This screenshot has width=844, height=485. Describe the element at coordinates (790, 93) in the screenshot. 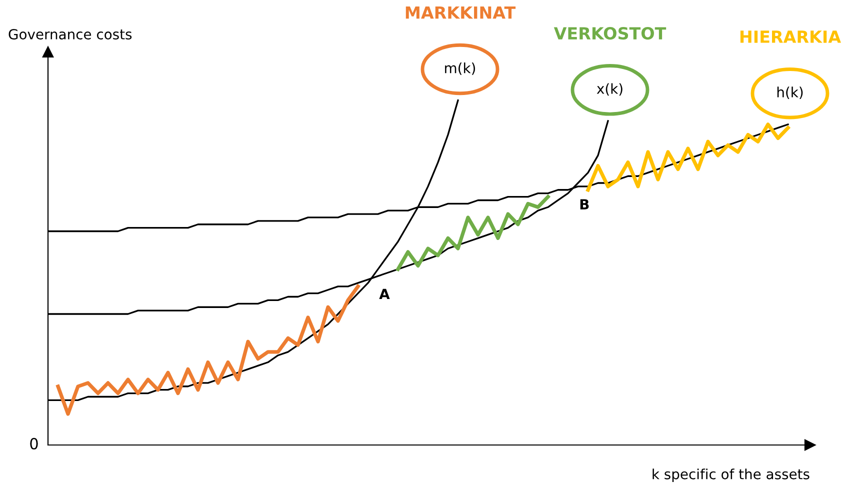

I see `series-label: h(k)` at that location.